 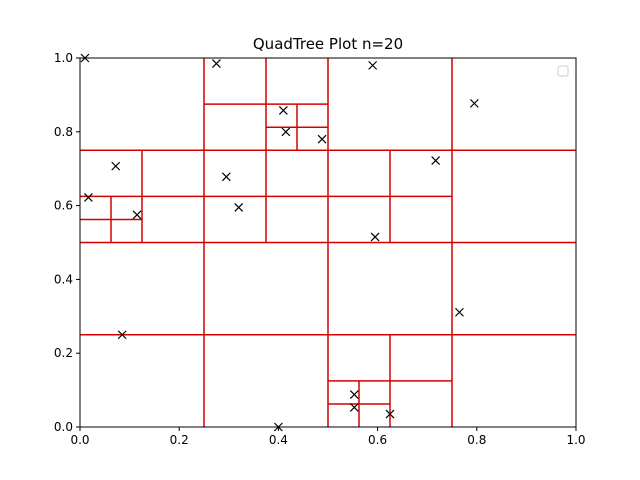 I want to click on chart-title: QuadTree Plot n=20, so click(x=328, y=44).